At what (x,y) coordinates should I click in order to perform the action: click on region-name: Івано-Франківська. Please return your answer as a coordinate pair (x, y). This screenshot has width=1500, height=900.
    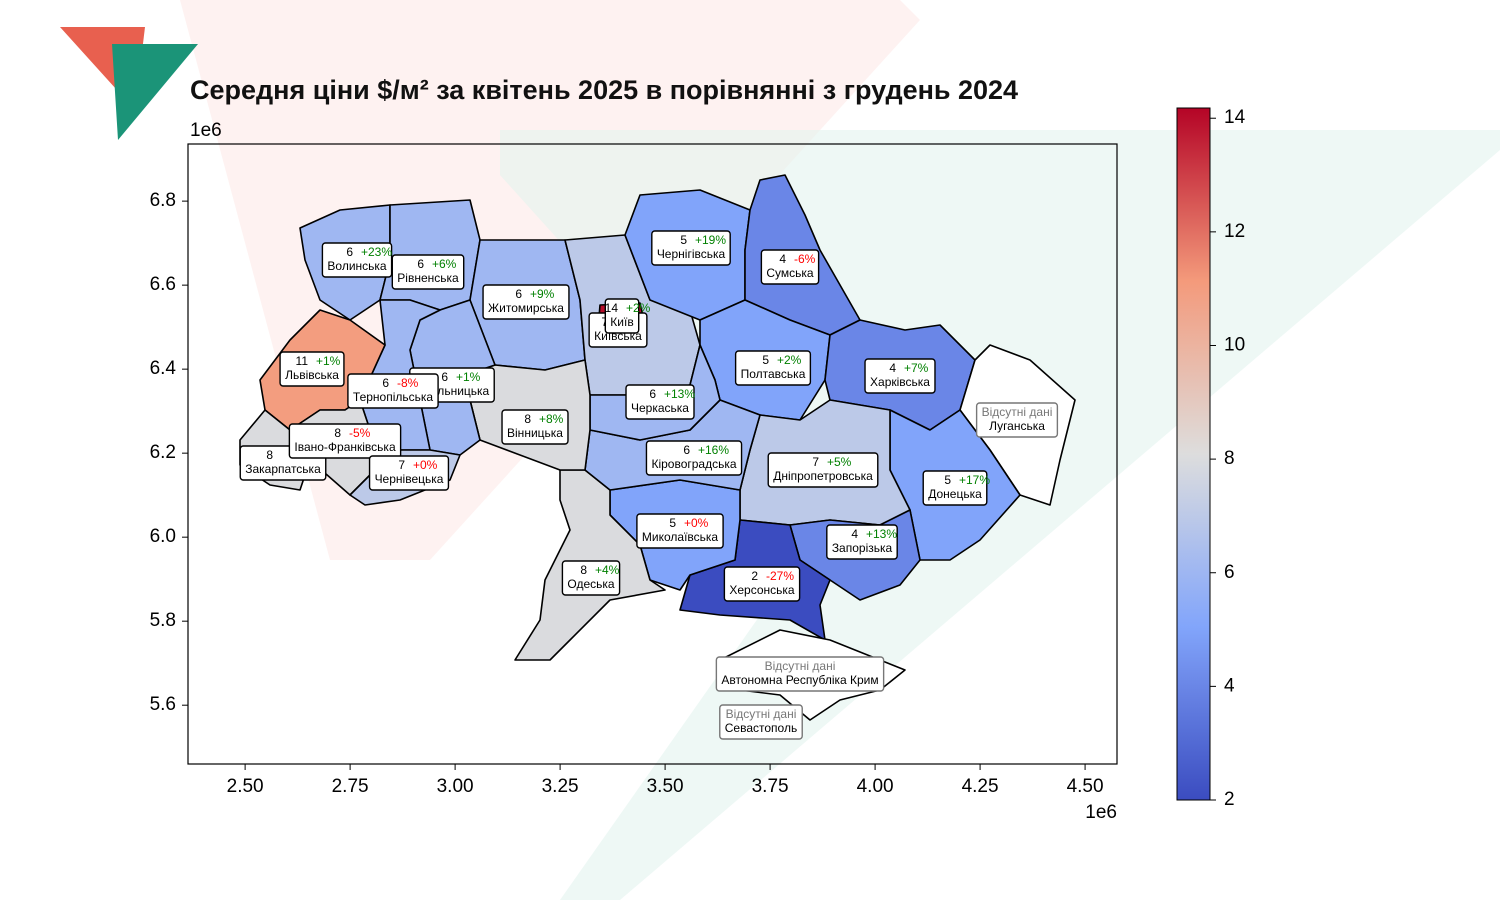
    Looking at the image, I should click on (345, 447).